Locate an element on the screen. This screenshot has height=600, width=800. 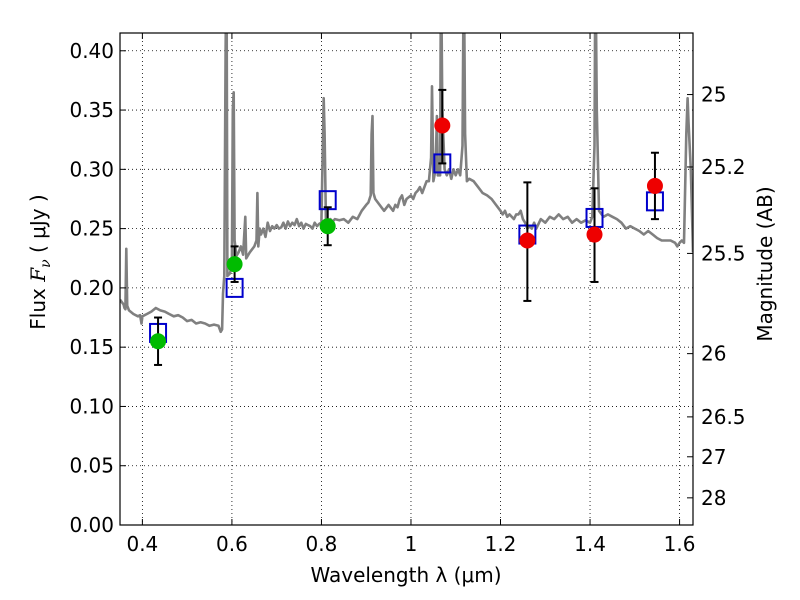
y-axis-title-left: Flux Fν ( μJy ) is located at coordinates (40, 261).